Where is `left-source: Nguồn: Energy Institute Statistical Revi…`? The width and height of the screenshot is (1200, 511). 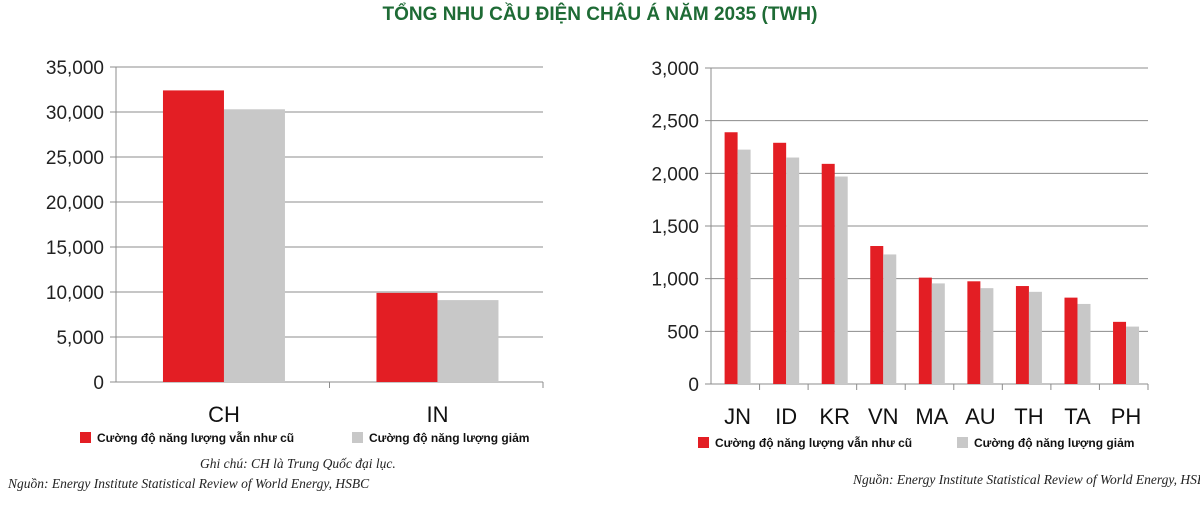 left-source: Nguồn: Energy Institute Statistical Revi… is located at coordinates (189, 483).